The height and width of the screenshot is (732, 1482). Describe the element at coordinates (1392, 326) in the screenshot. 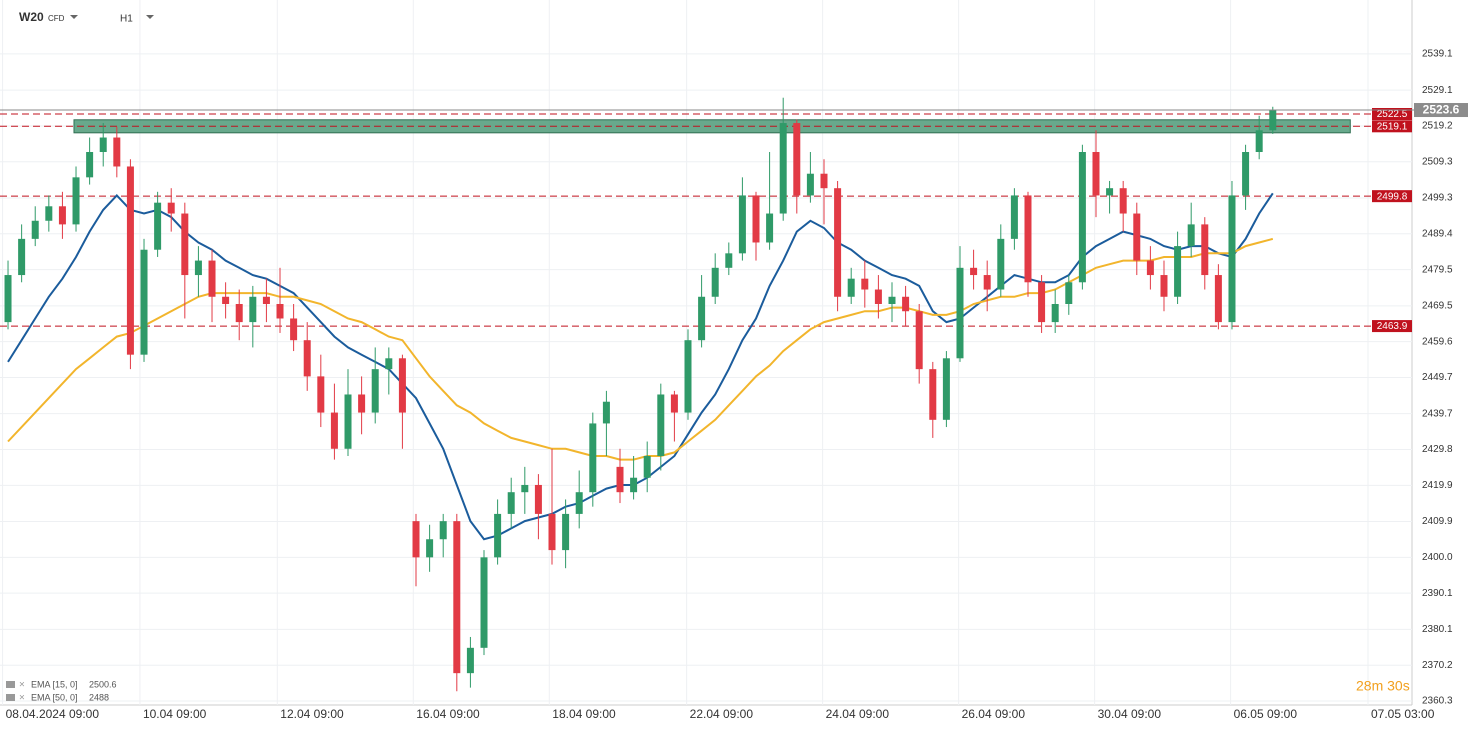

I see `level-label: 2463.9` at that location.